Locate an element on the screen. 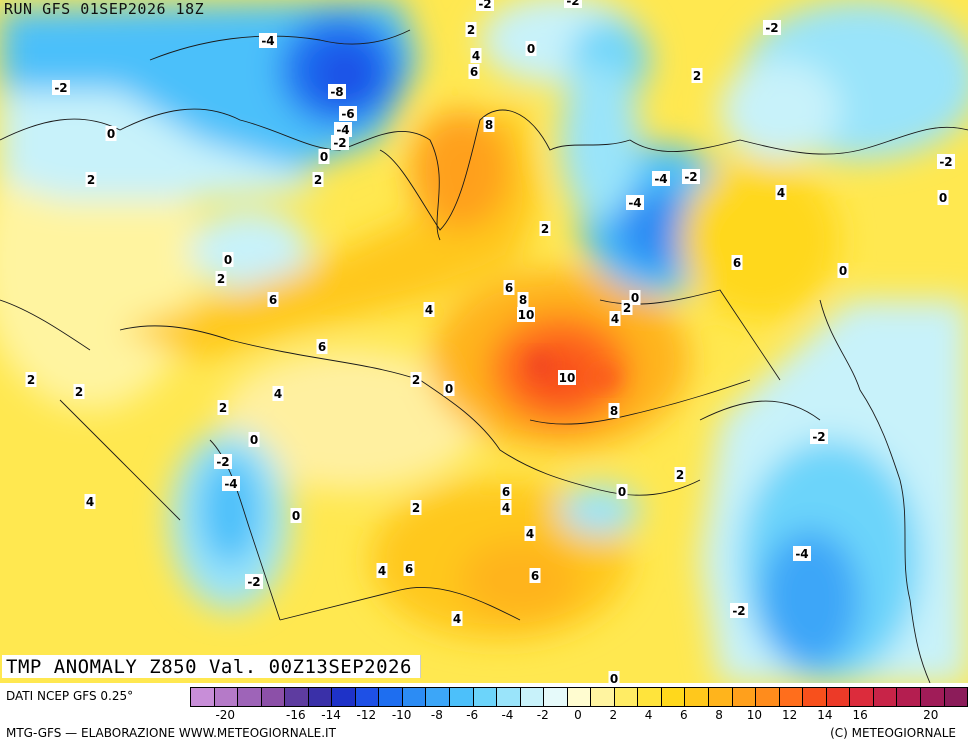 This screenshot has width=968, height=745. color-scale-tick: 4 is located at coordinates (648, 715).